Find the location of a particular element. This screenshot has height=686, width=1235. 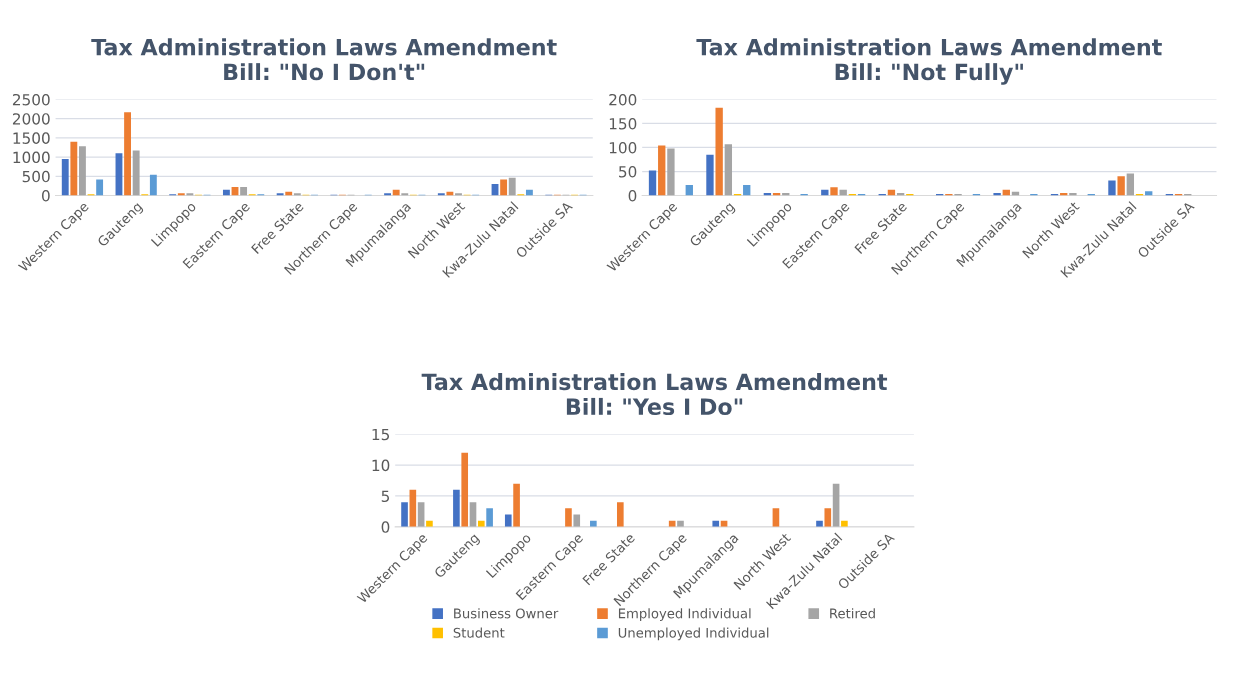

y-tick-label: 2500 is located at coordinates (31, 99).